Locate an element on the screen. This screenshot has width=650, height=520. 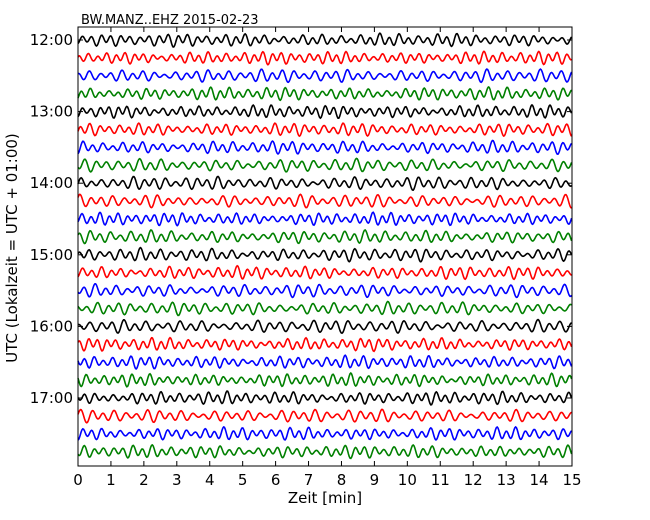
chart-title: BW.MANZ..EHZ 2015-02-23 is located at coordinates (170, 20).